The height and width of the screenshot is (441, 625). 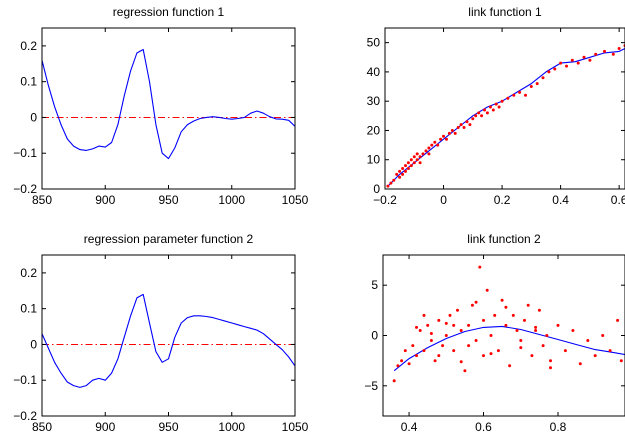 What do you see at coordinates (28, 273) in the screenshot?
I see `y-tick-label: 0.2` at bounding box center [28, 273].